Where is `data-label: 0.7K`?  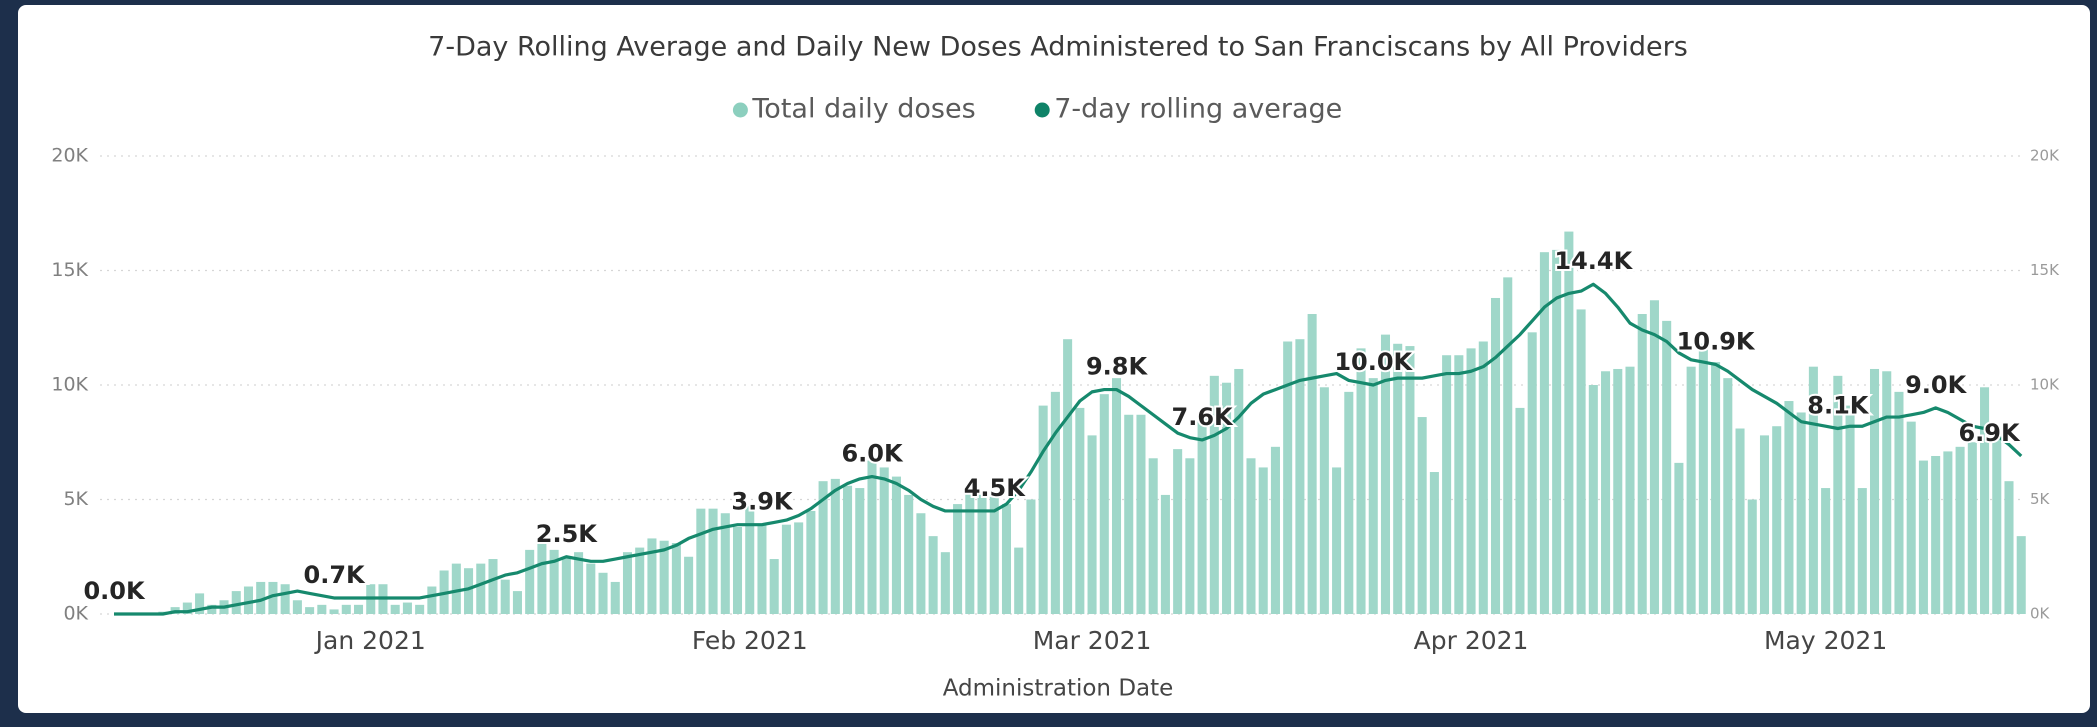
data-label: 0.7K is located at coordinates (335, 575).